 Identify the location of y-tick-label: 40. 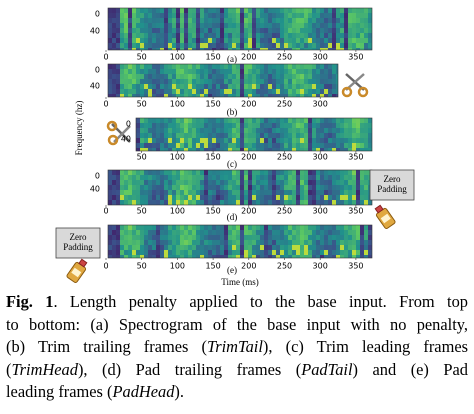
(95, 86).